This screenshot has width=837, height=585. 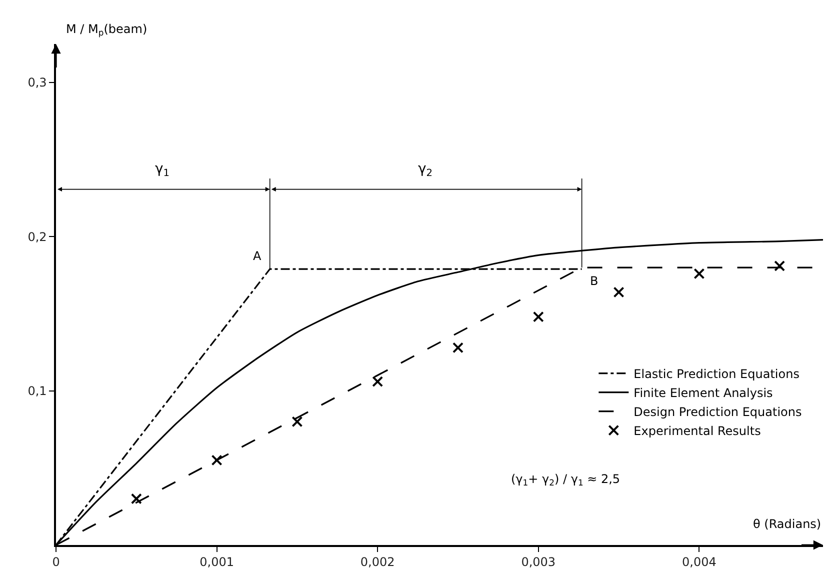 What do you see at coordinates (107, 30) in the screenshot?
I see `y-axis-title: M / M$_{p}$(beam)` at bounding box center [107, 30].